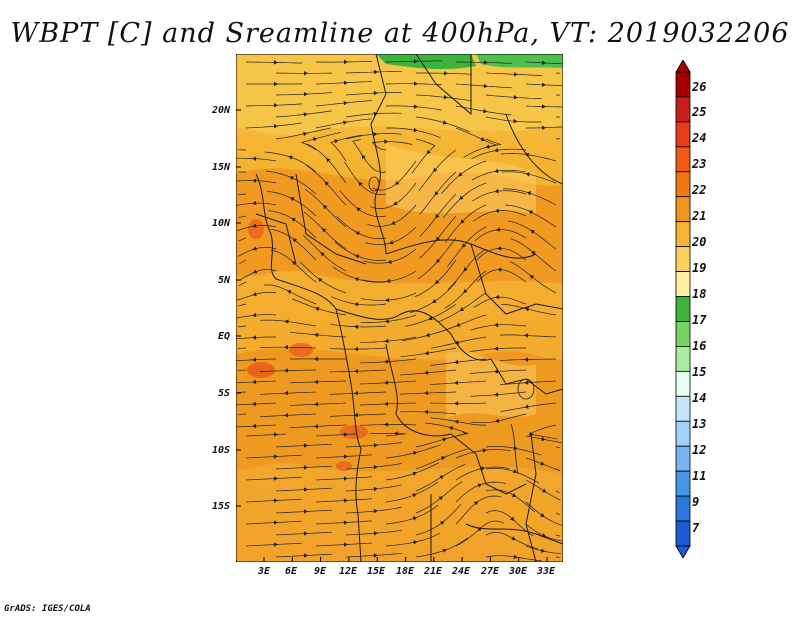  What do you see at coordinates (264, 571) in the screenshot?
I see `lon-label-3e: 3E` at bounding box center [264, 571].